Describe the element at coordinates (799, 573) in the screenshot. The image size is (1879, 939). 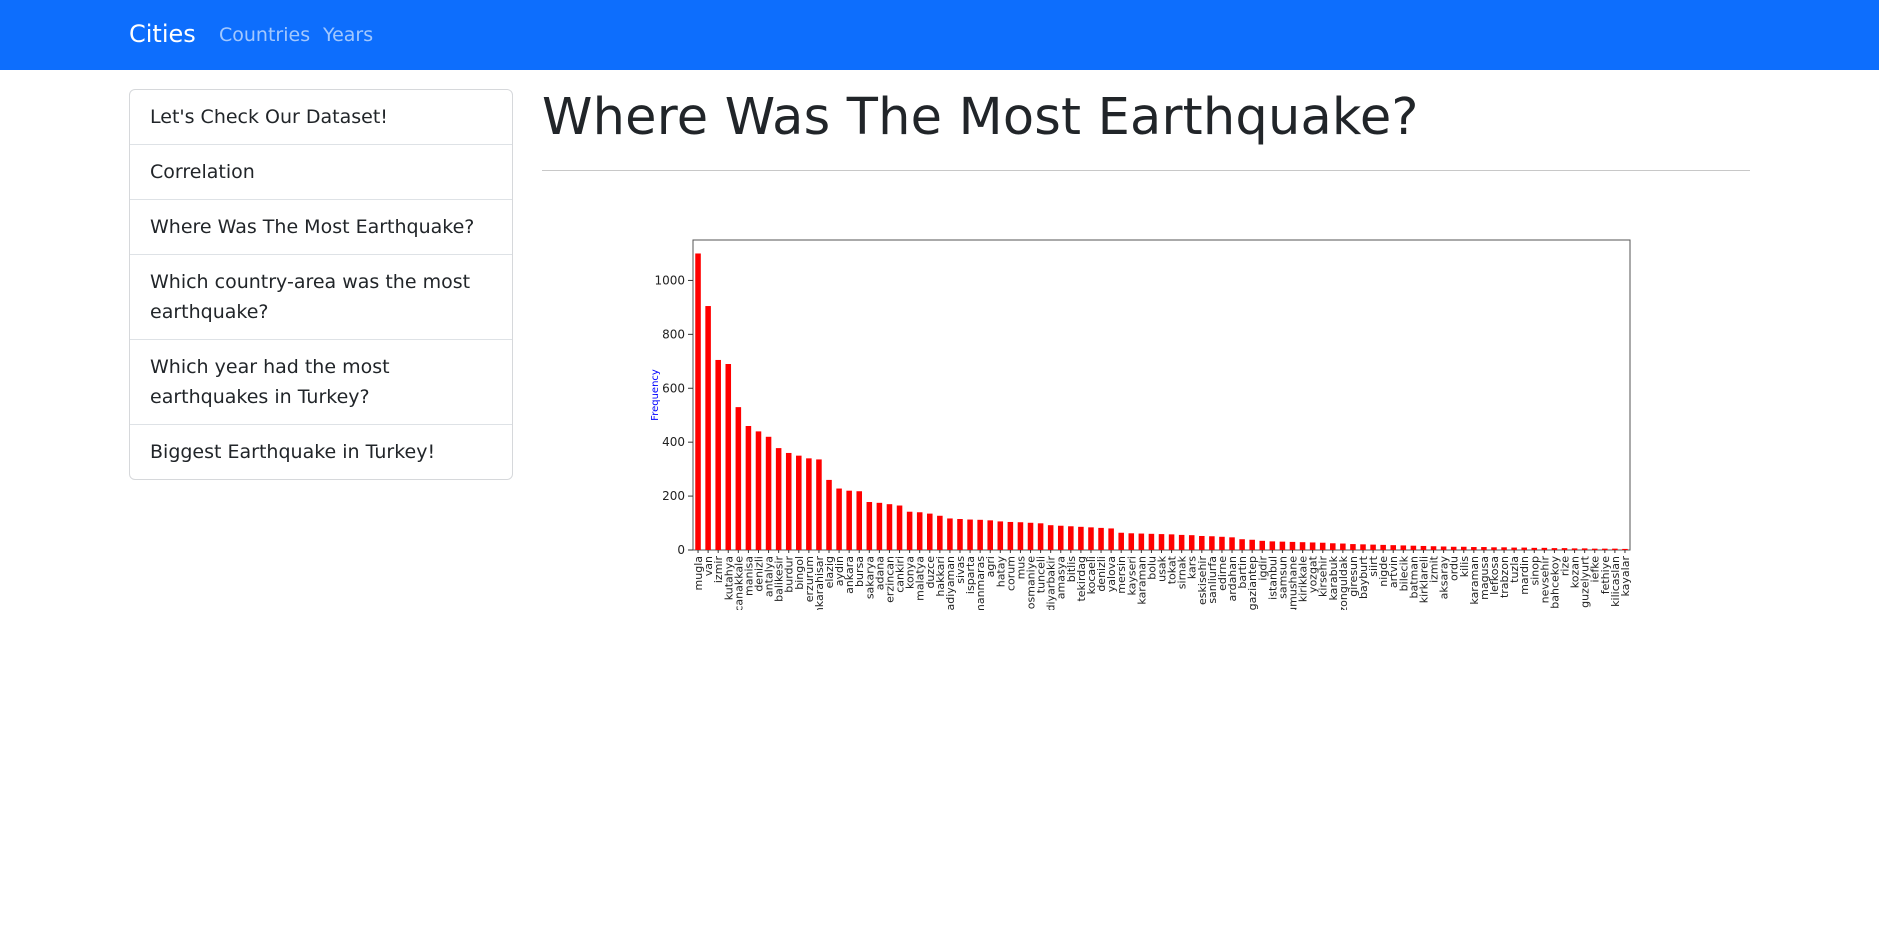
I see `x-tick-label: bingol` at that location.